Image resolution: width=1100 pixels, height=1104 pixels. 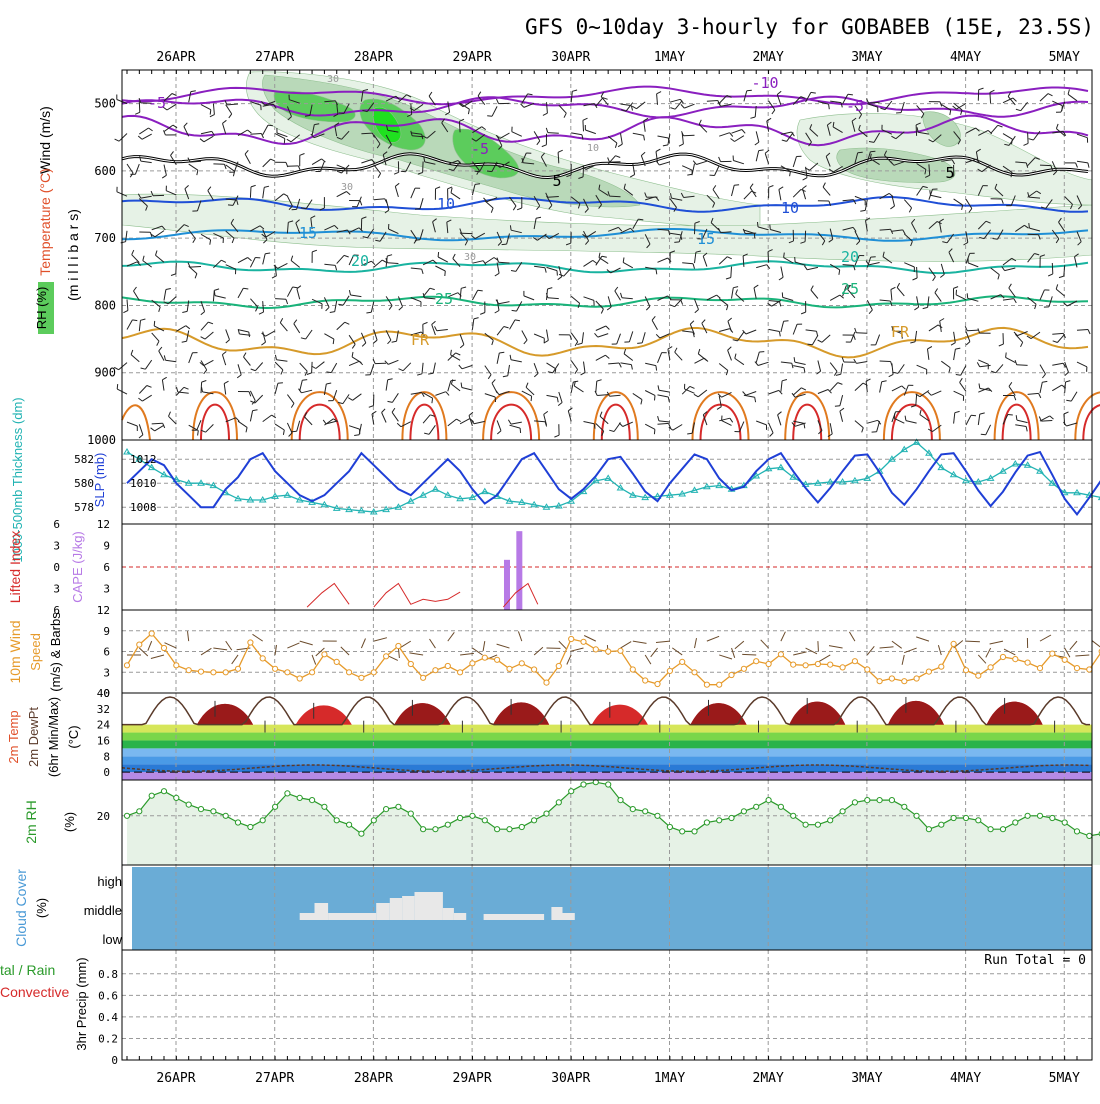 What do you see at coordinates (106, 772) in the screenshot?
I see `temp2m-tick-label: 0` at bounding box center [106, 772].